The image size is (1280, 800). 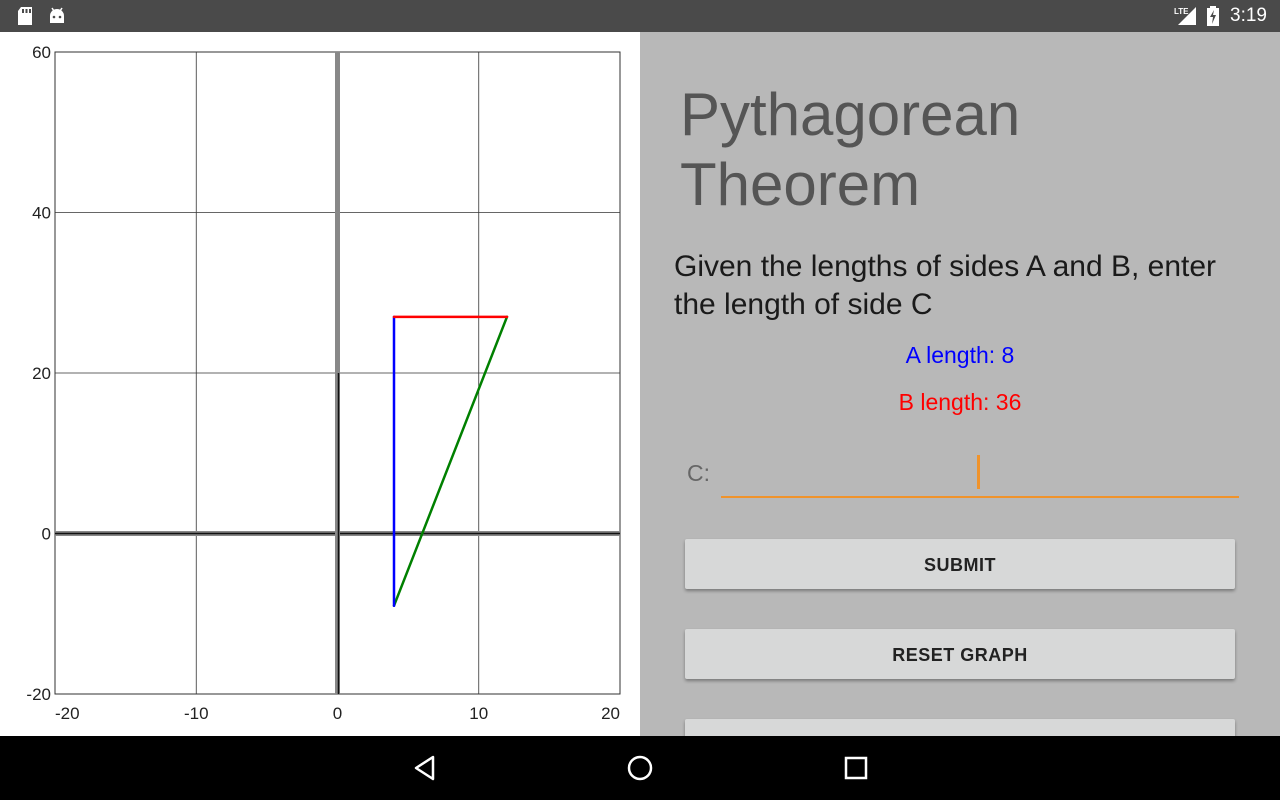 I want to click on home-button, so click(x=640, y=768).